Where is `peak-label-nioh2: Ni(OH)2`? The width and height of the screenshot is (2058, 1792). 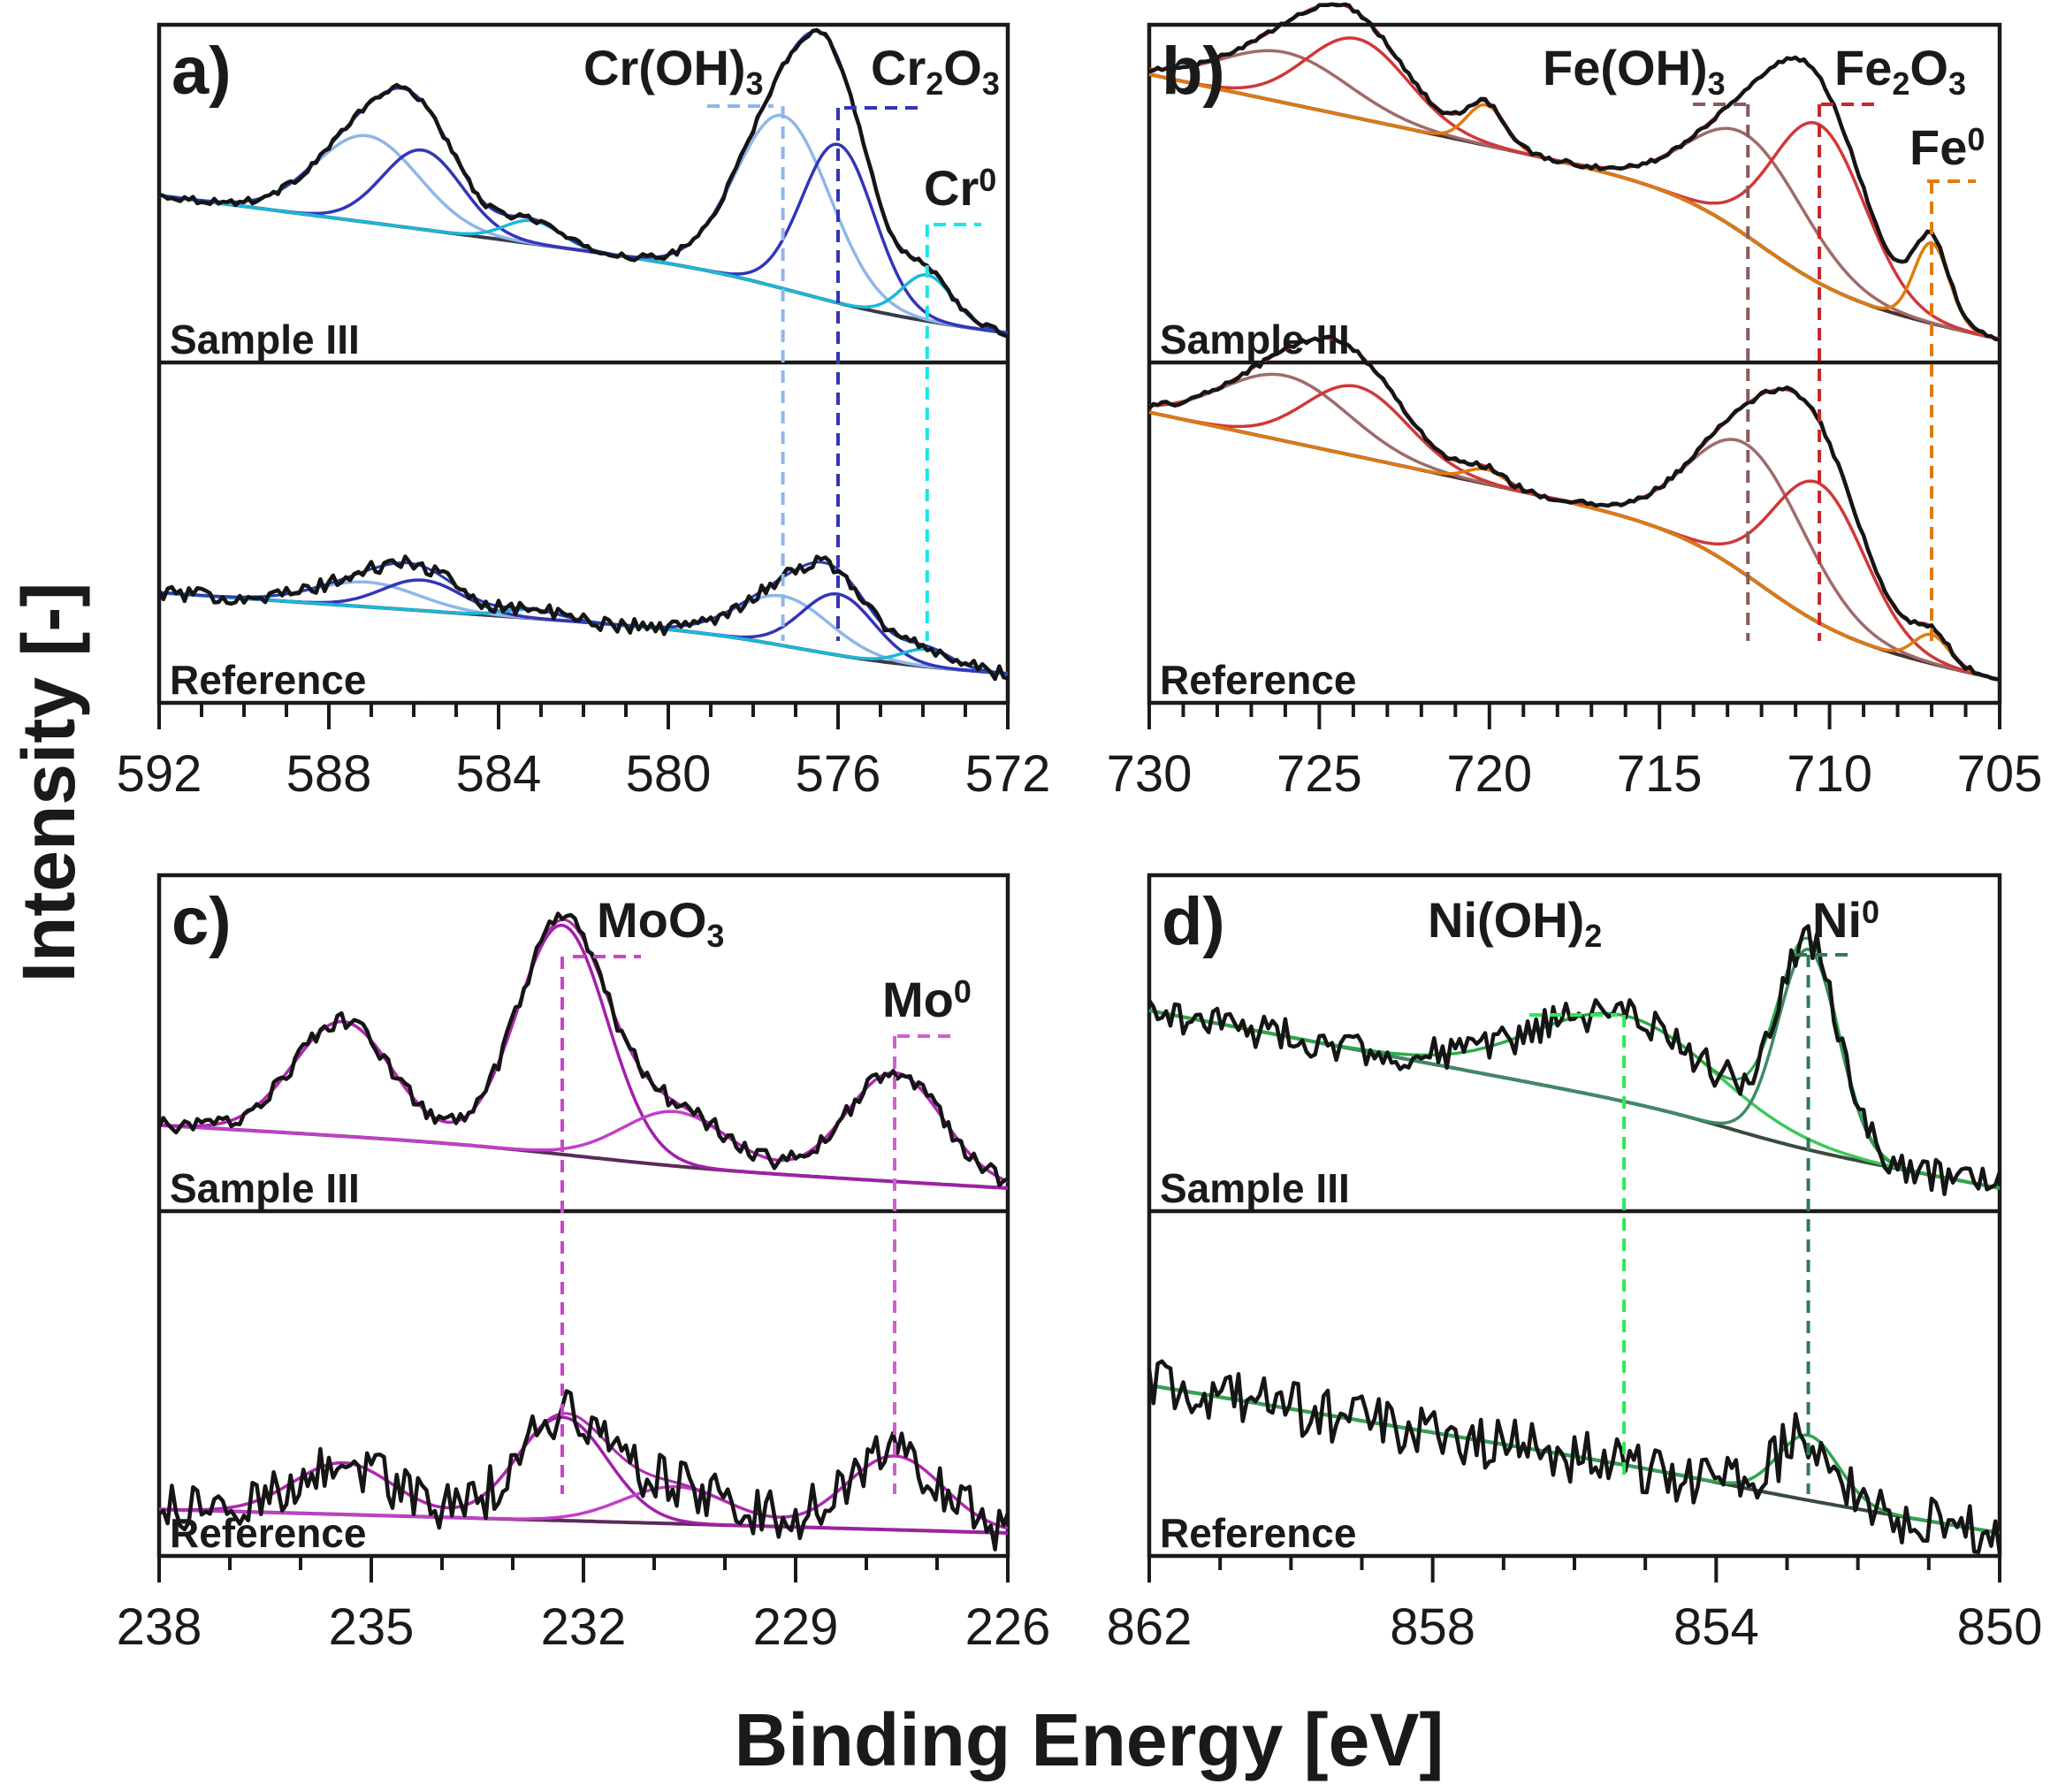 peak-label-nioh2: Ni(OH)2 is located at coordinates (1515, 923).